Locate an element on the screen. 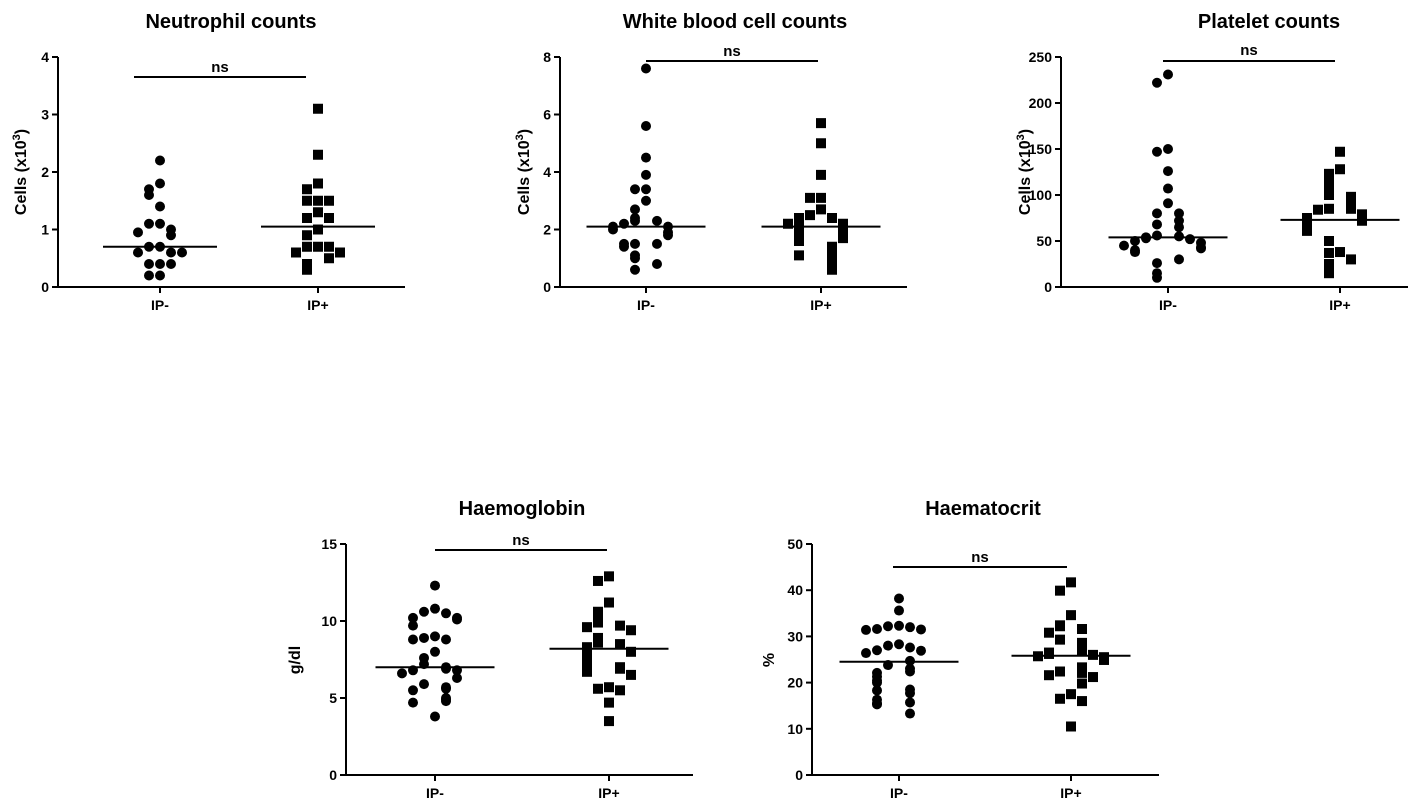 This screenshot has width=1424, height=799. chart-title: White blood cell counts is located at coordinates (735, 22).